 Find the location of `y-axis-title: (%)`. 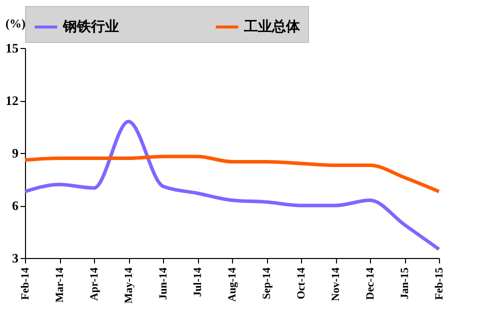

y-axis-title: (%) is located at coordinates (16, 23).